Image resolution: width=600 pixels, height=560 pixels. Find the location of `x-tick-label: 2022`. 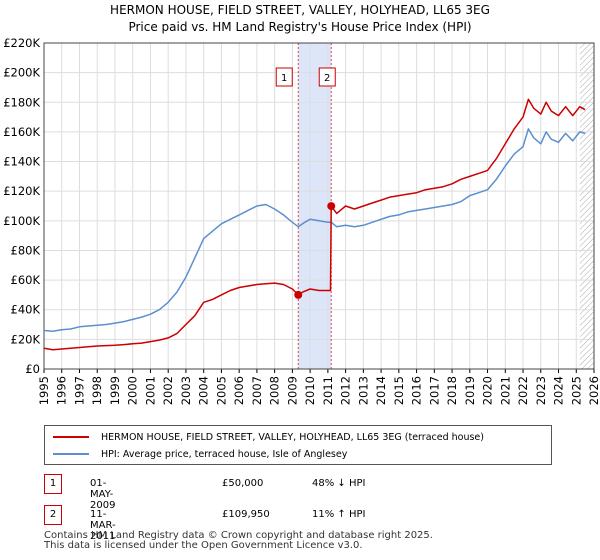

x-tick-label: 2022 is located at coordinates (523, 390).